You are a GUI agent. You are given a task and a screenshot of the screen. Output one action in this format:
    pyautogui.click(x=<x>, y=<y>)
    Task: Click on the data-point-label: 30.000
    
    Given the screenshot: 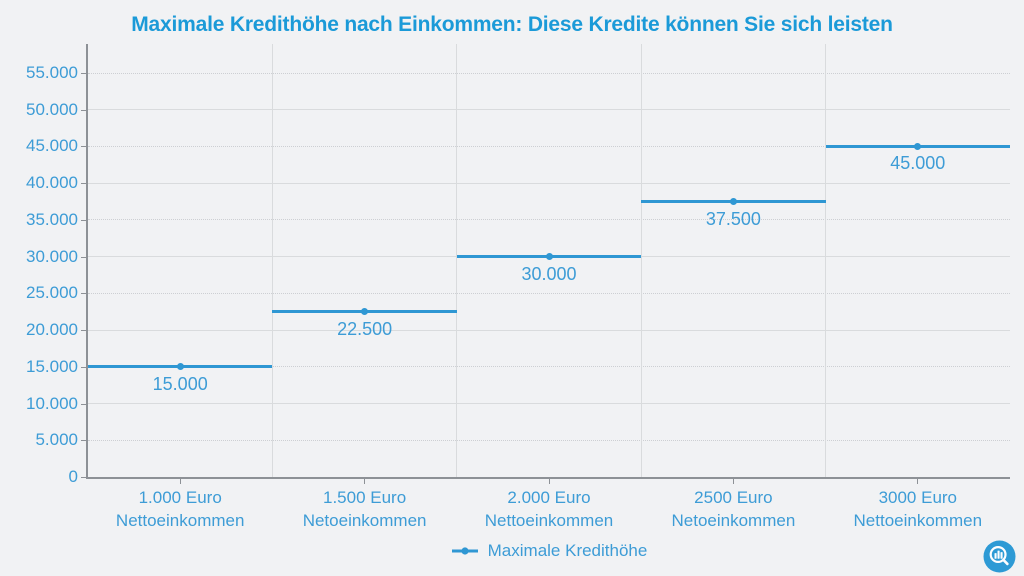 What is the action you would take?
    pyautogui.click(x=549, y=273)
    